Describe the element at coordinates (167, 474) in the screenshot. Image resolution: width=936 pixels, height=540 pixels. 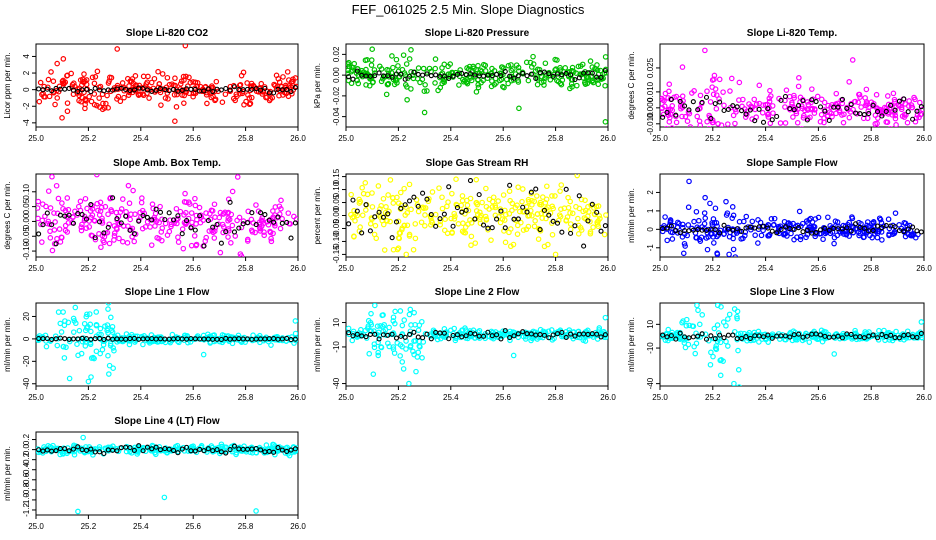
I see `data-points` at that location.